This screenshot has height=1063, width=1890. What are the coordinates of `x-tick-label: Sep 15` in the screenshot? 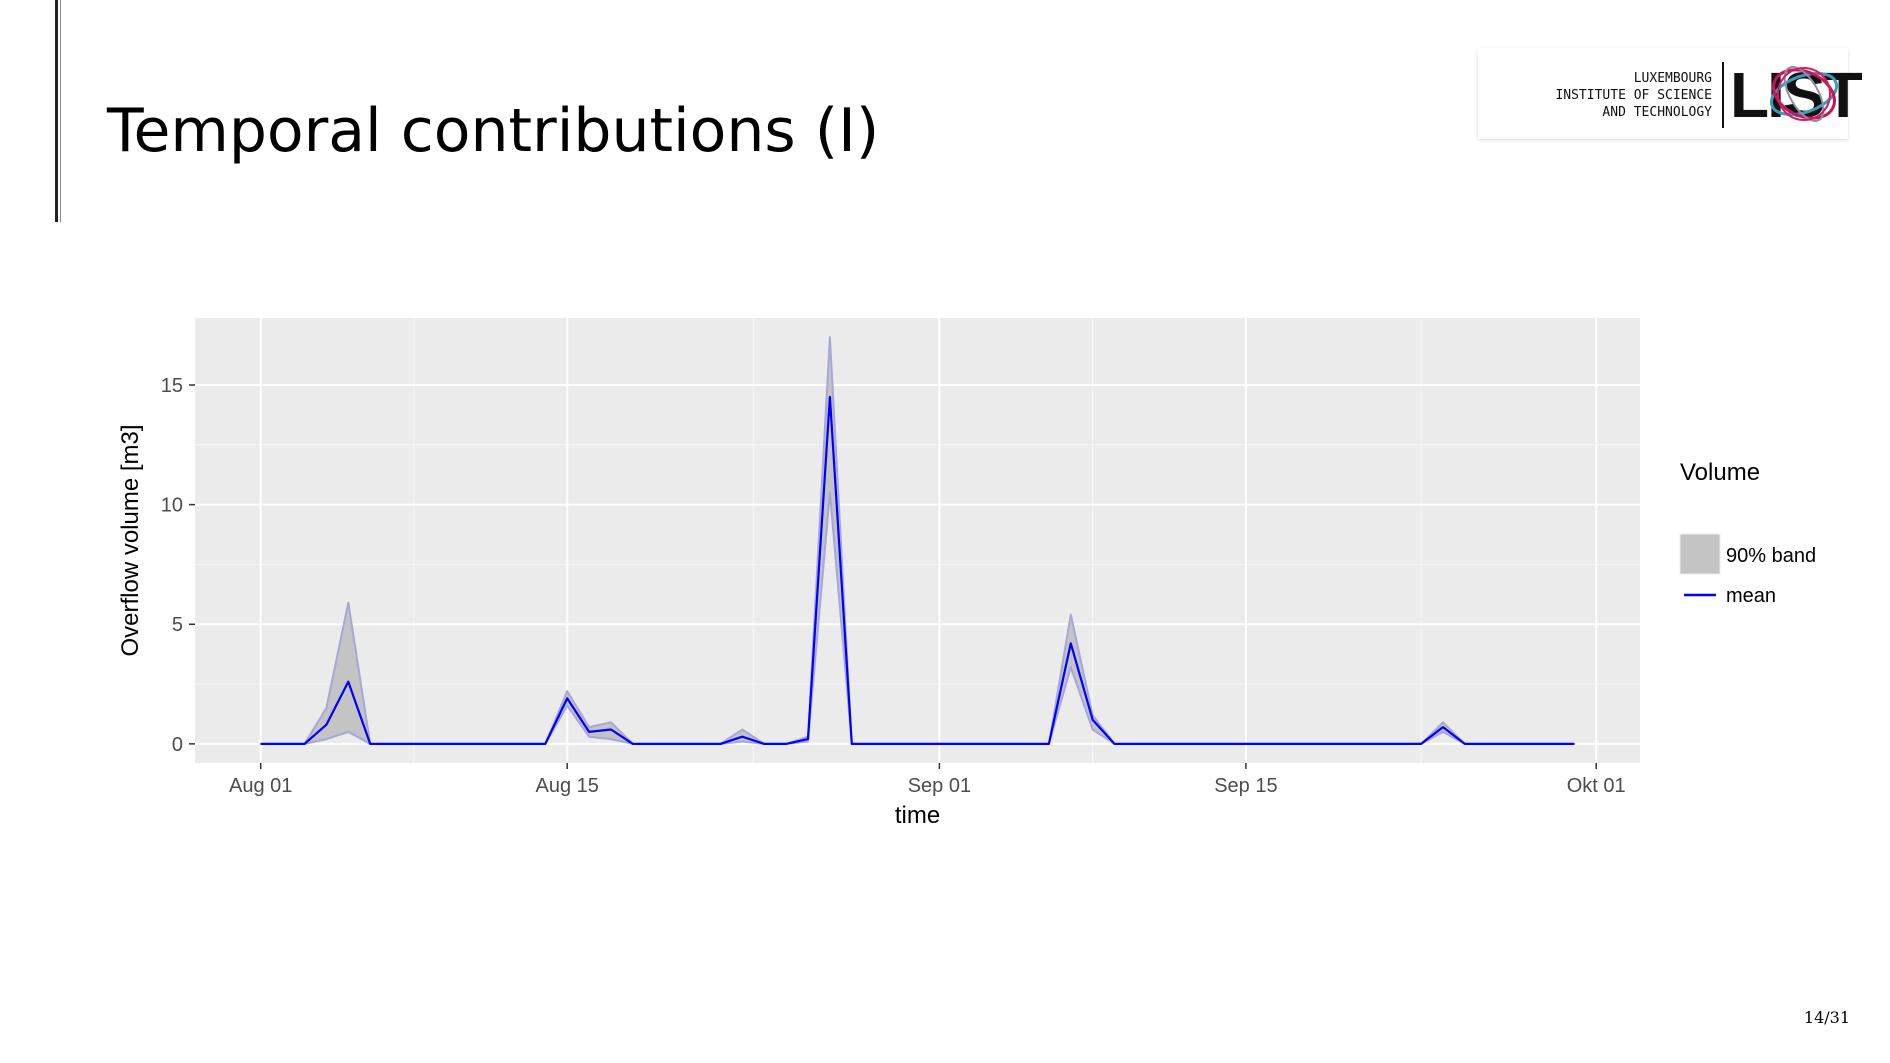 It's located at (1245, 786).